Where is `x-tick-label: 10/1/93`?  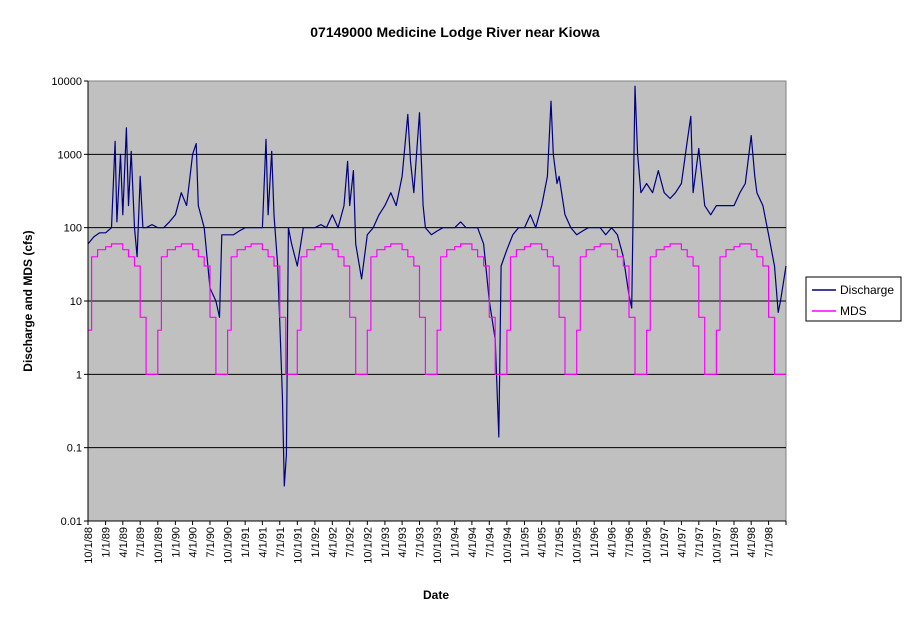
x-tick-label: 10/1/93 is located at coordinates (438, 545).